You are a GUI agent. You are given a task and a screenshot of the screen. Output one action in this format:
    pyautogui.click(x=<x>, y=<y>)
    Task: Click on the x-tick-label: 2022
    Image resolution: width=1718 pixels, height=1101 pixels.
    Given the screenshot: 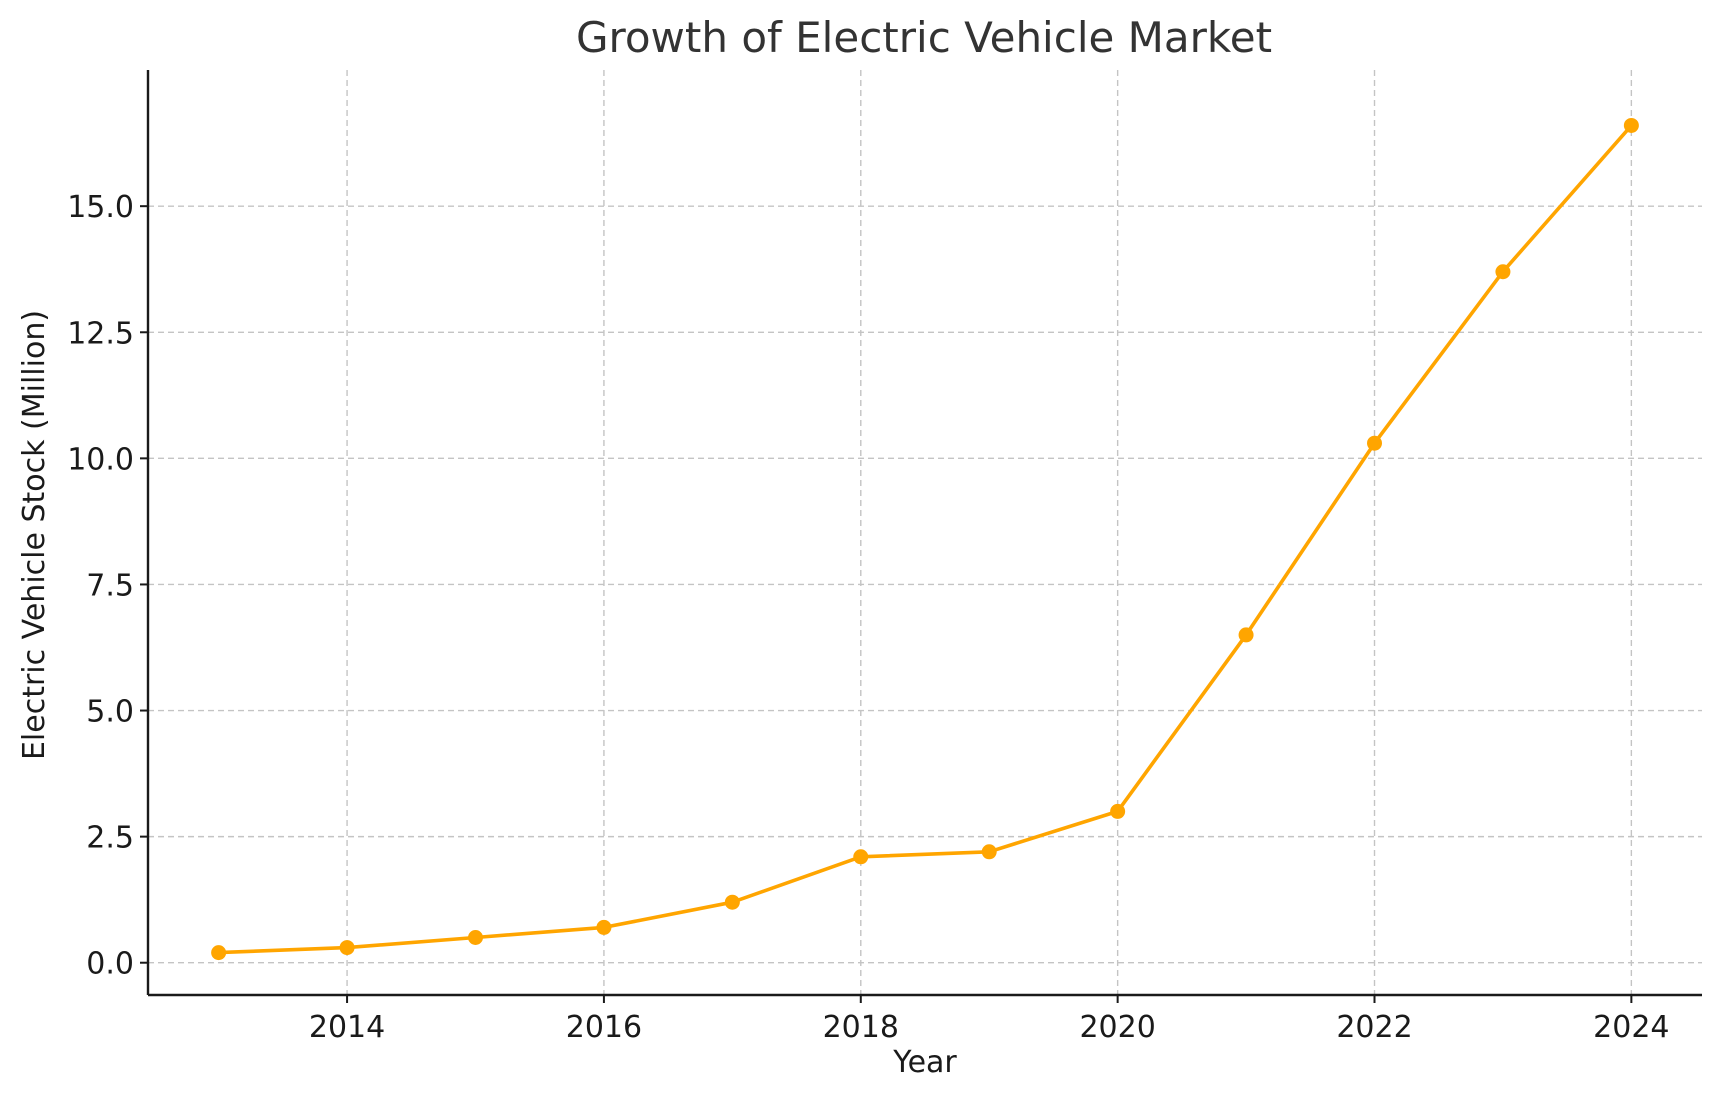 What is the action you would take?
    pyautogui.click(x=1374, y=1027)
    